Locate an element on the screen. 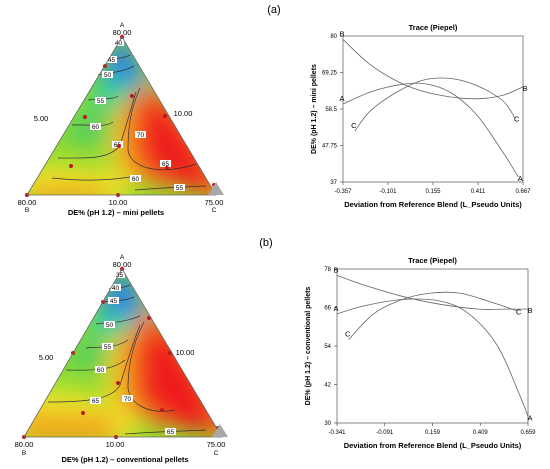  series-line-a is located at coordinates (430, 130).